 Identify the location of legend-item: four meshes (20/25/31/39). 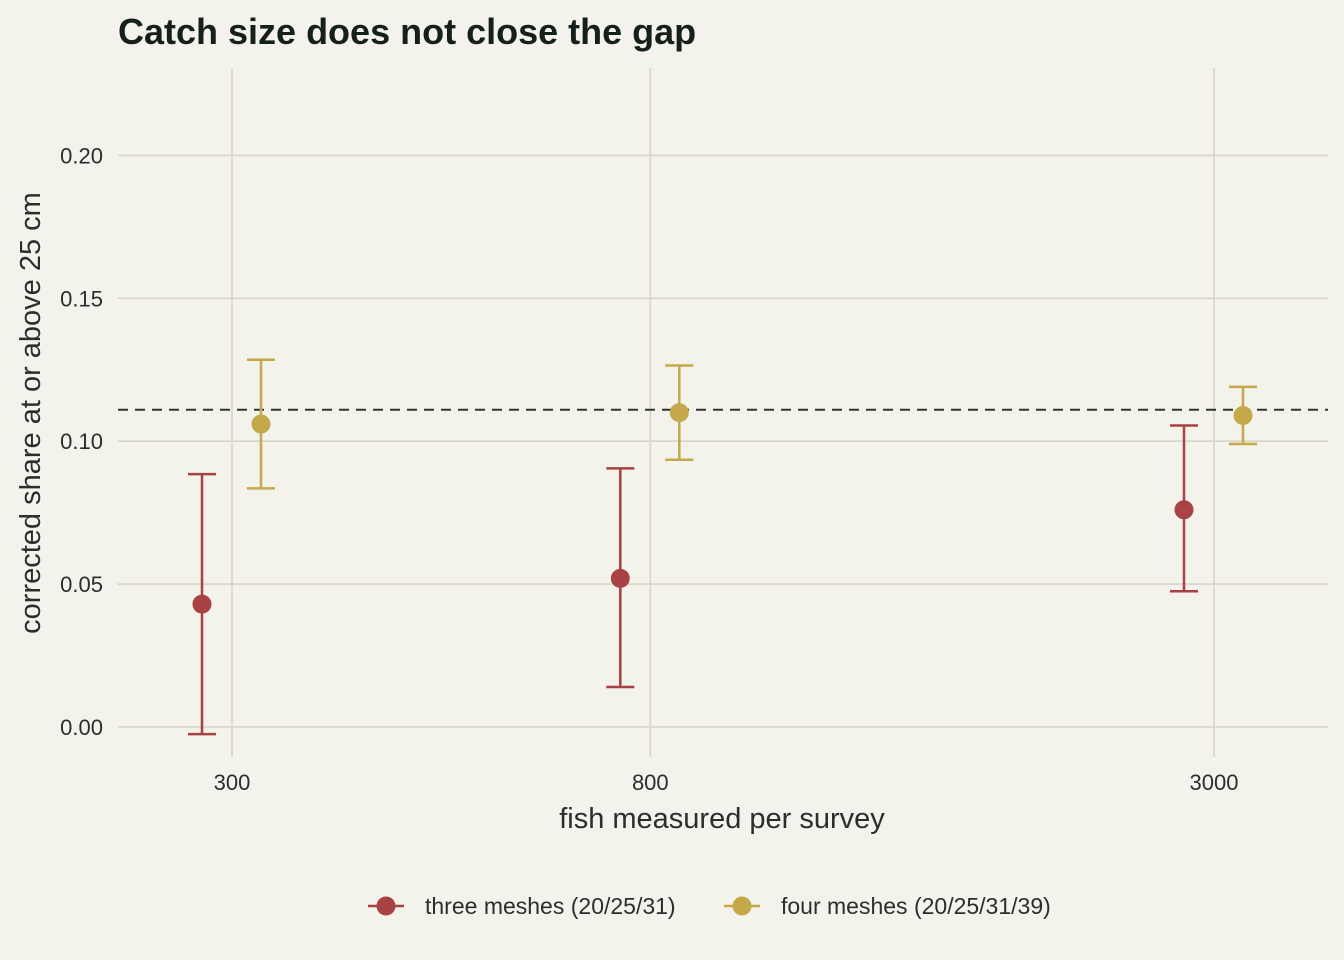
(887, 906).